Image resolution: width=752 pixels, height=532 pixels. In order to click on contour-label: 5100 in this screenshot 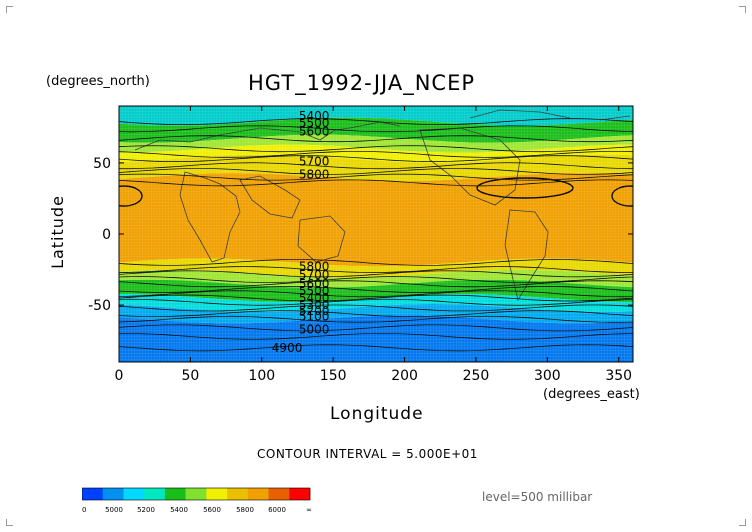, I will do `click(314, 317)`.